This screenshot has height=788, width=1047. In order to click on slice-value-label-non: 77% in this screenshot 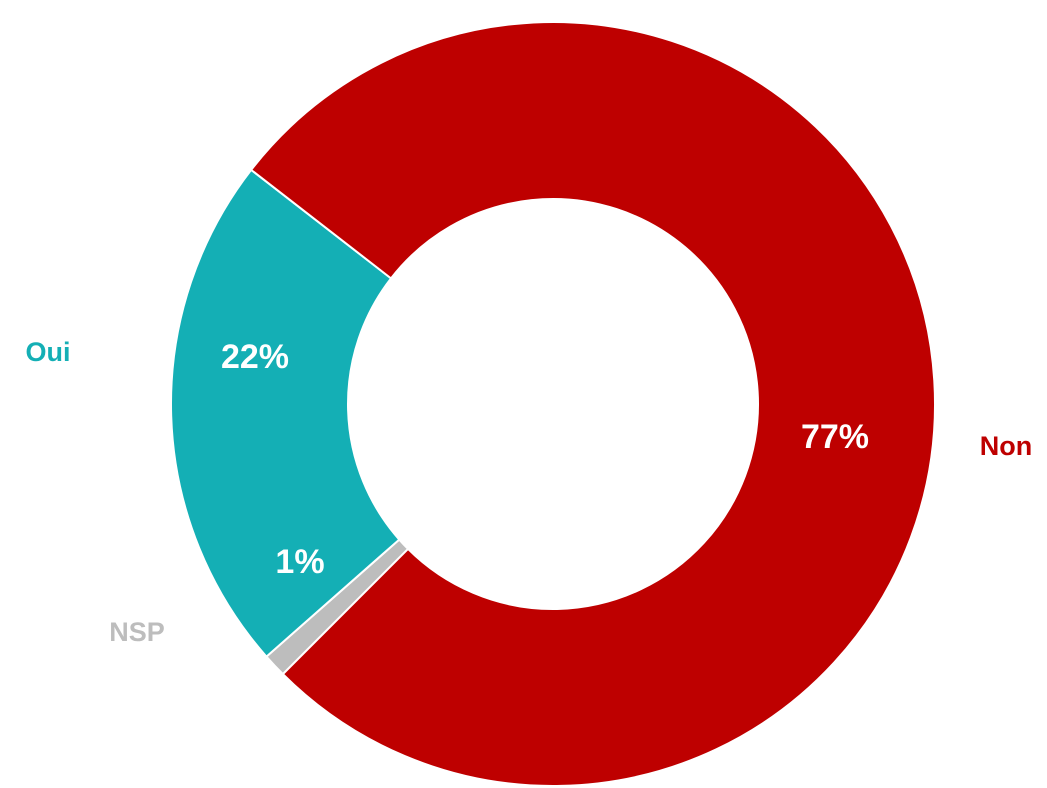, I will do `click(835, 437)`.